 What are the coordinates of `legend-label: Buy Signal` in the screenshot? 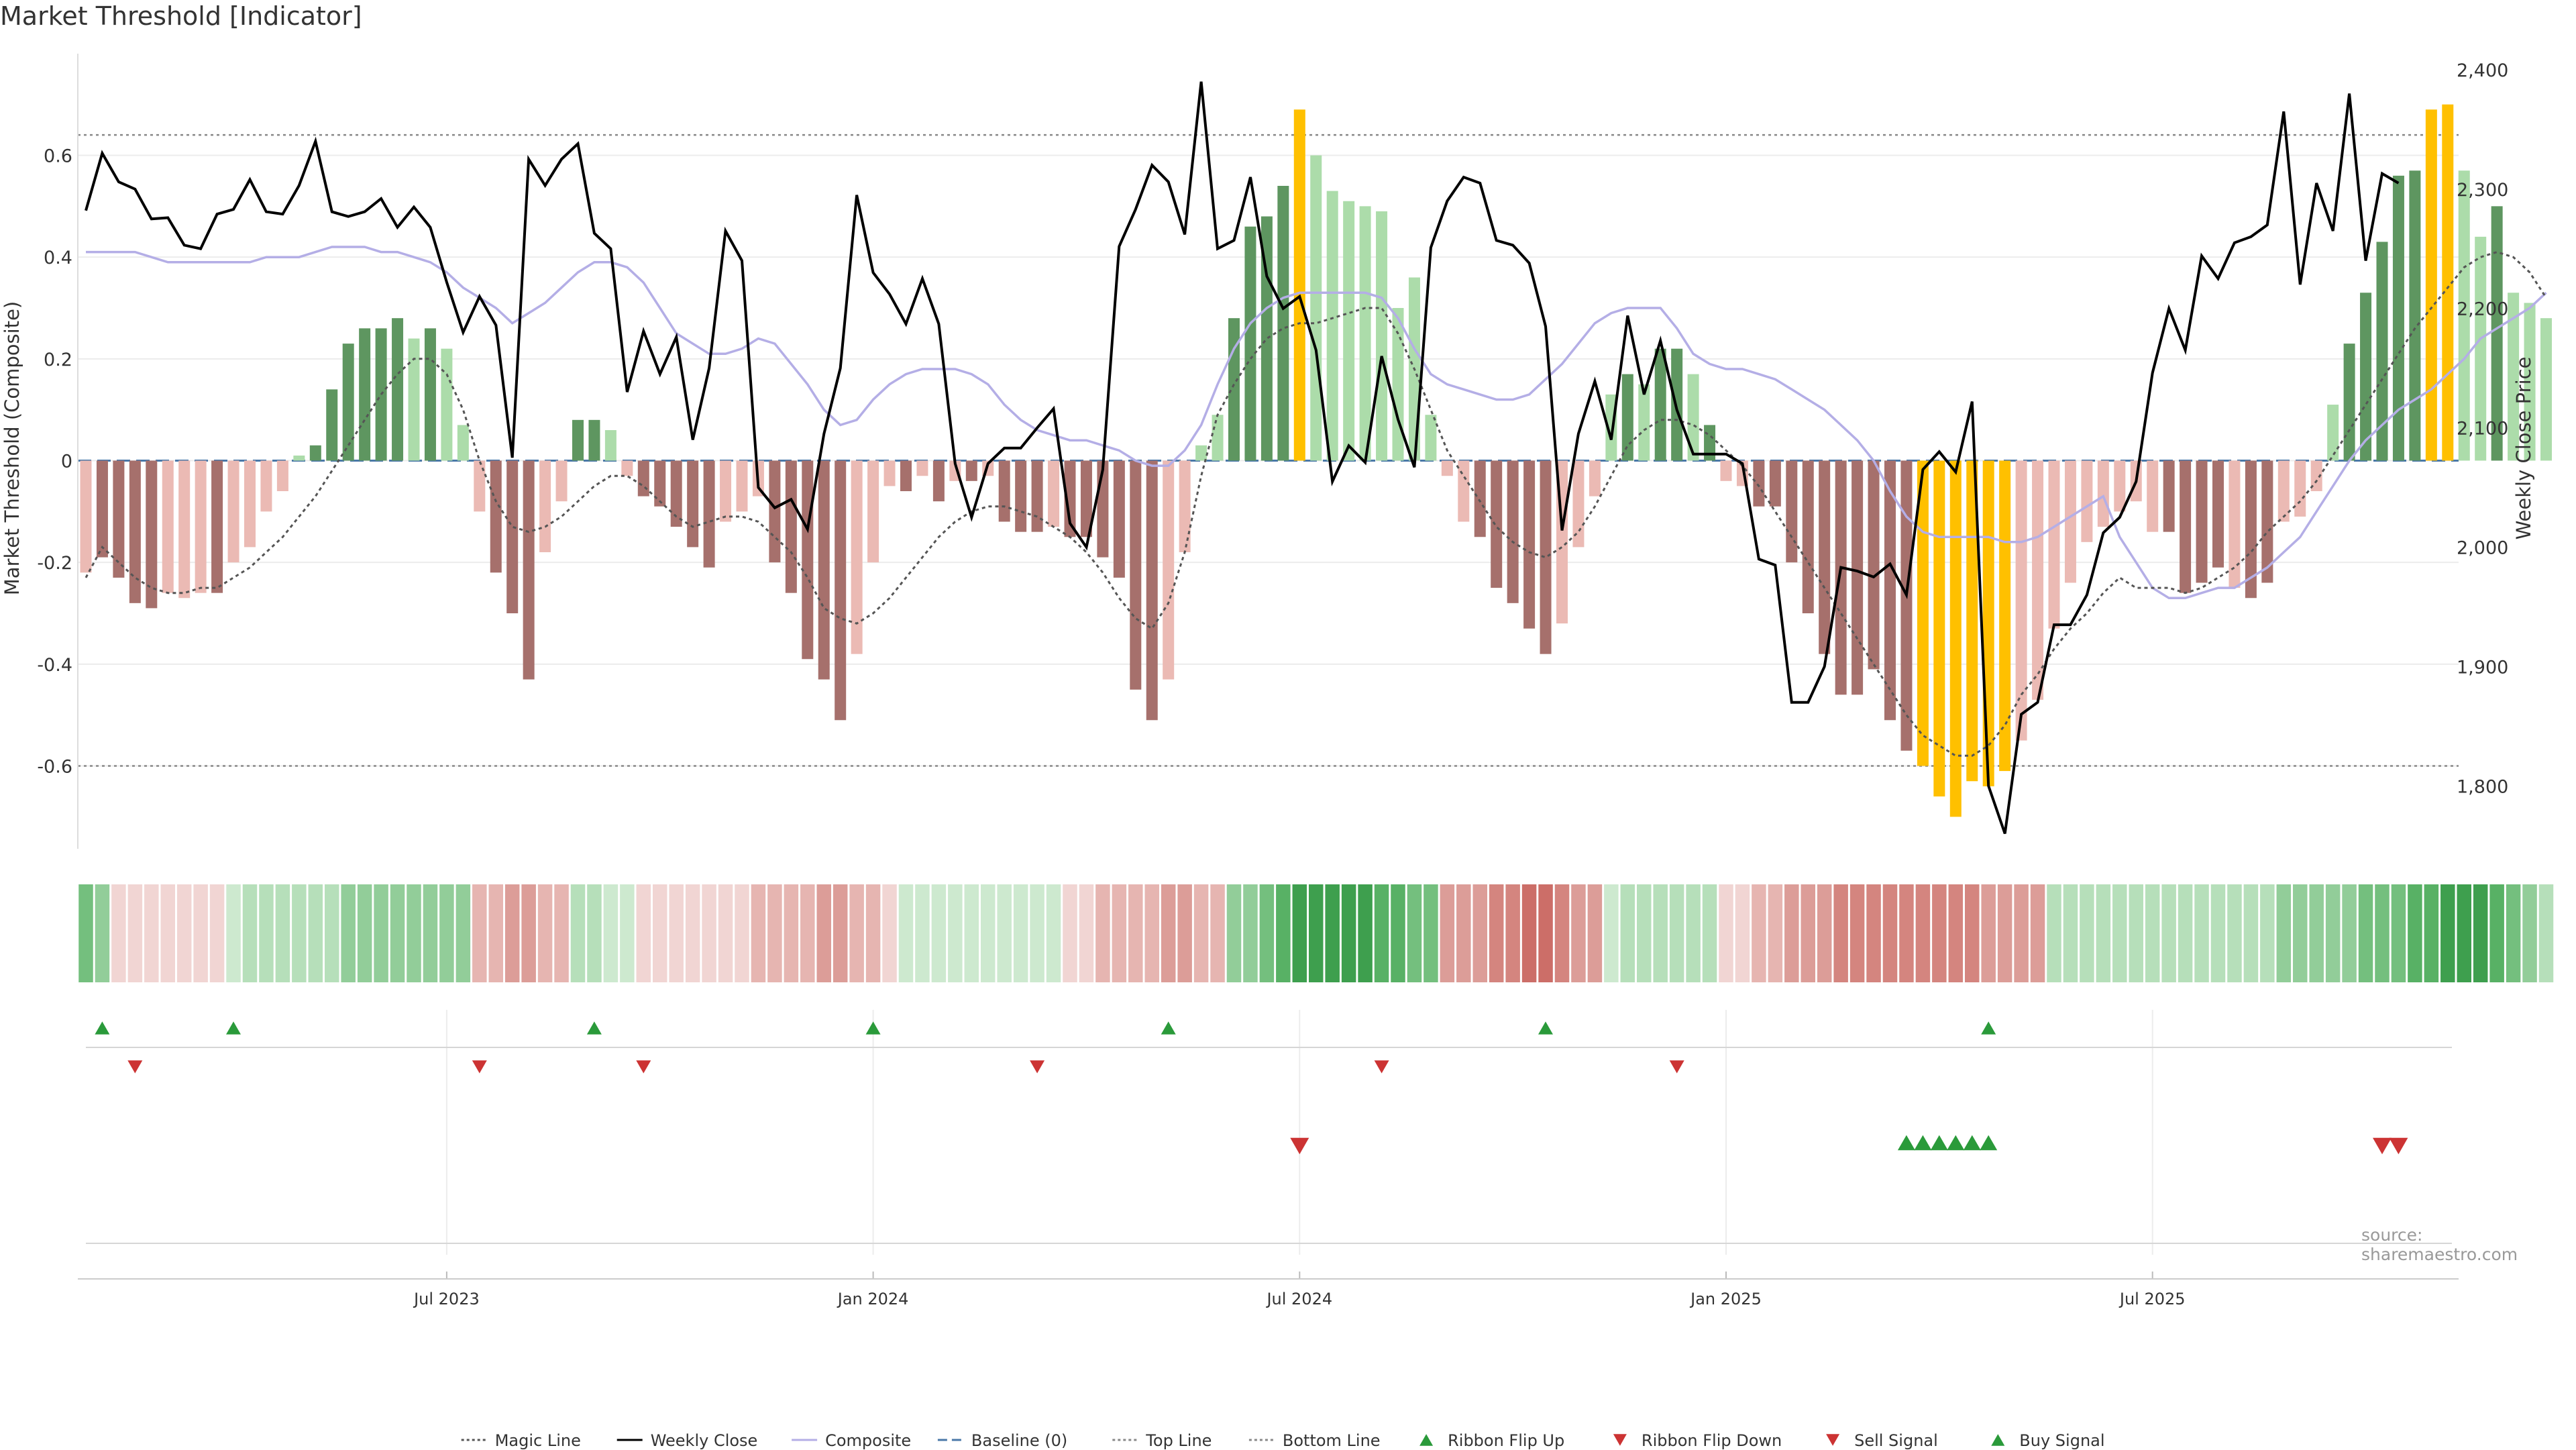 It's located at (2061, 1440).